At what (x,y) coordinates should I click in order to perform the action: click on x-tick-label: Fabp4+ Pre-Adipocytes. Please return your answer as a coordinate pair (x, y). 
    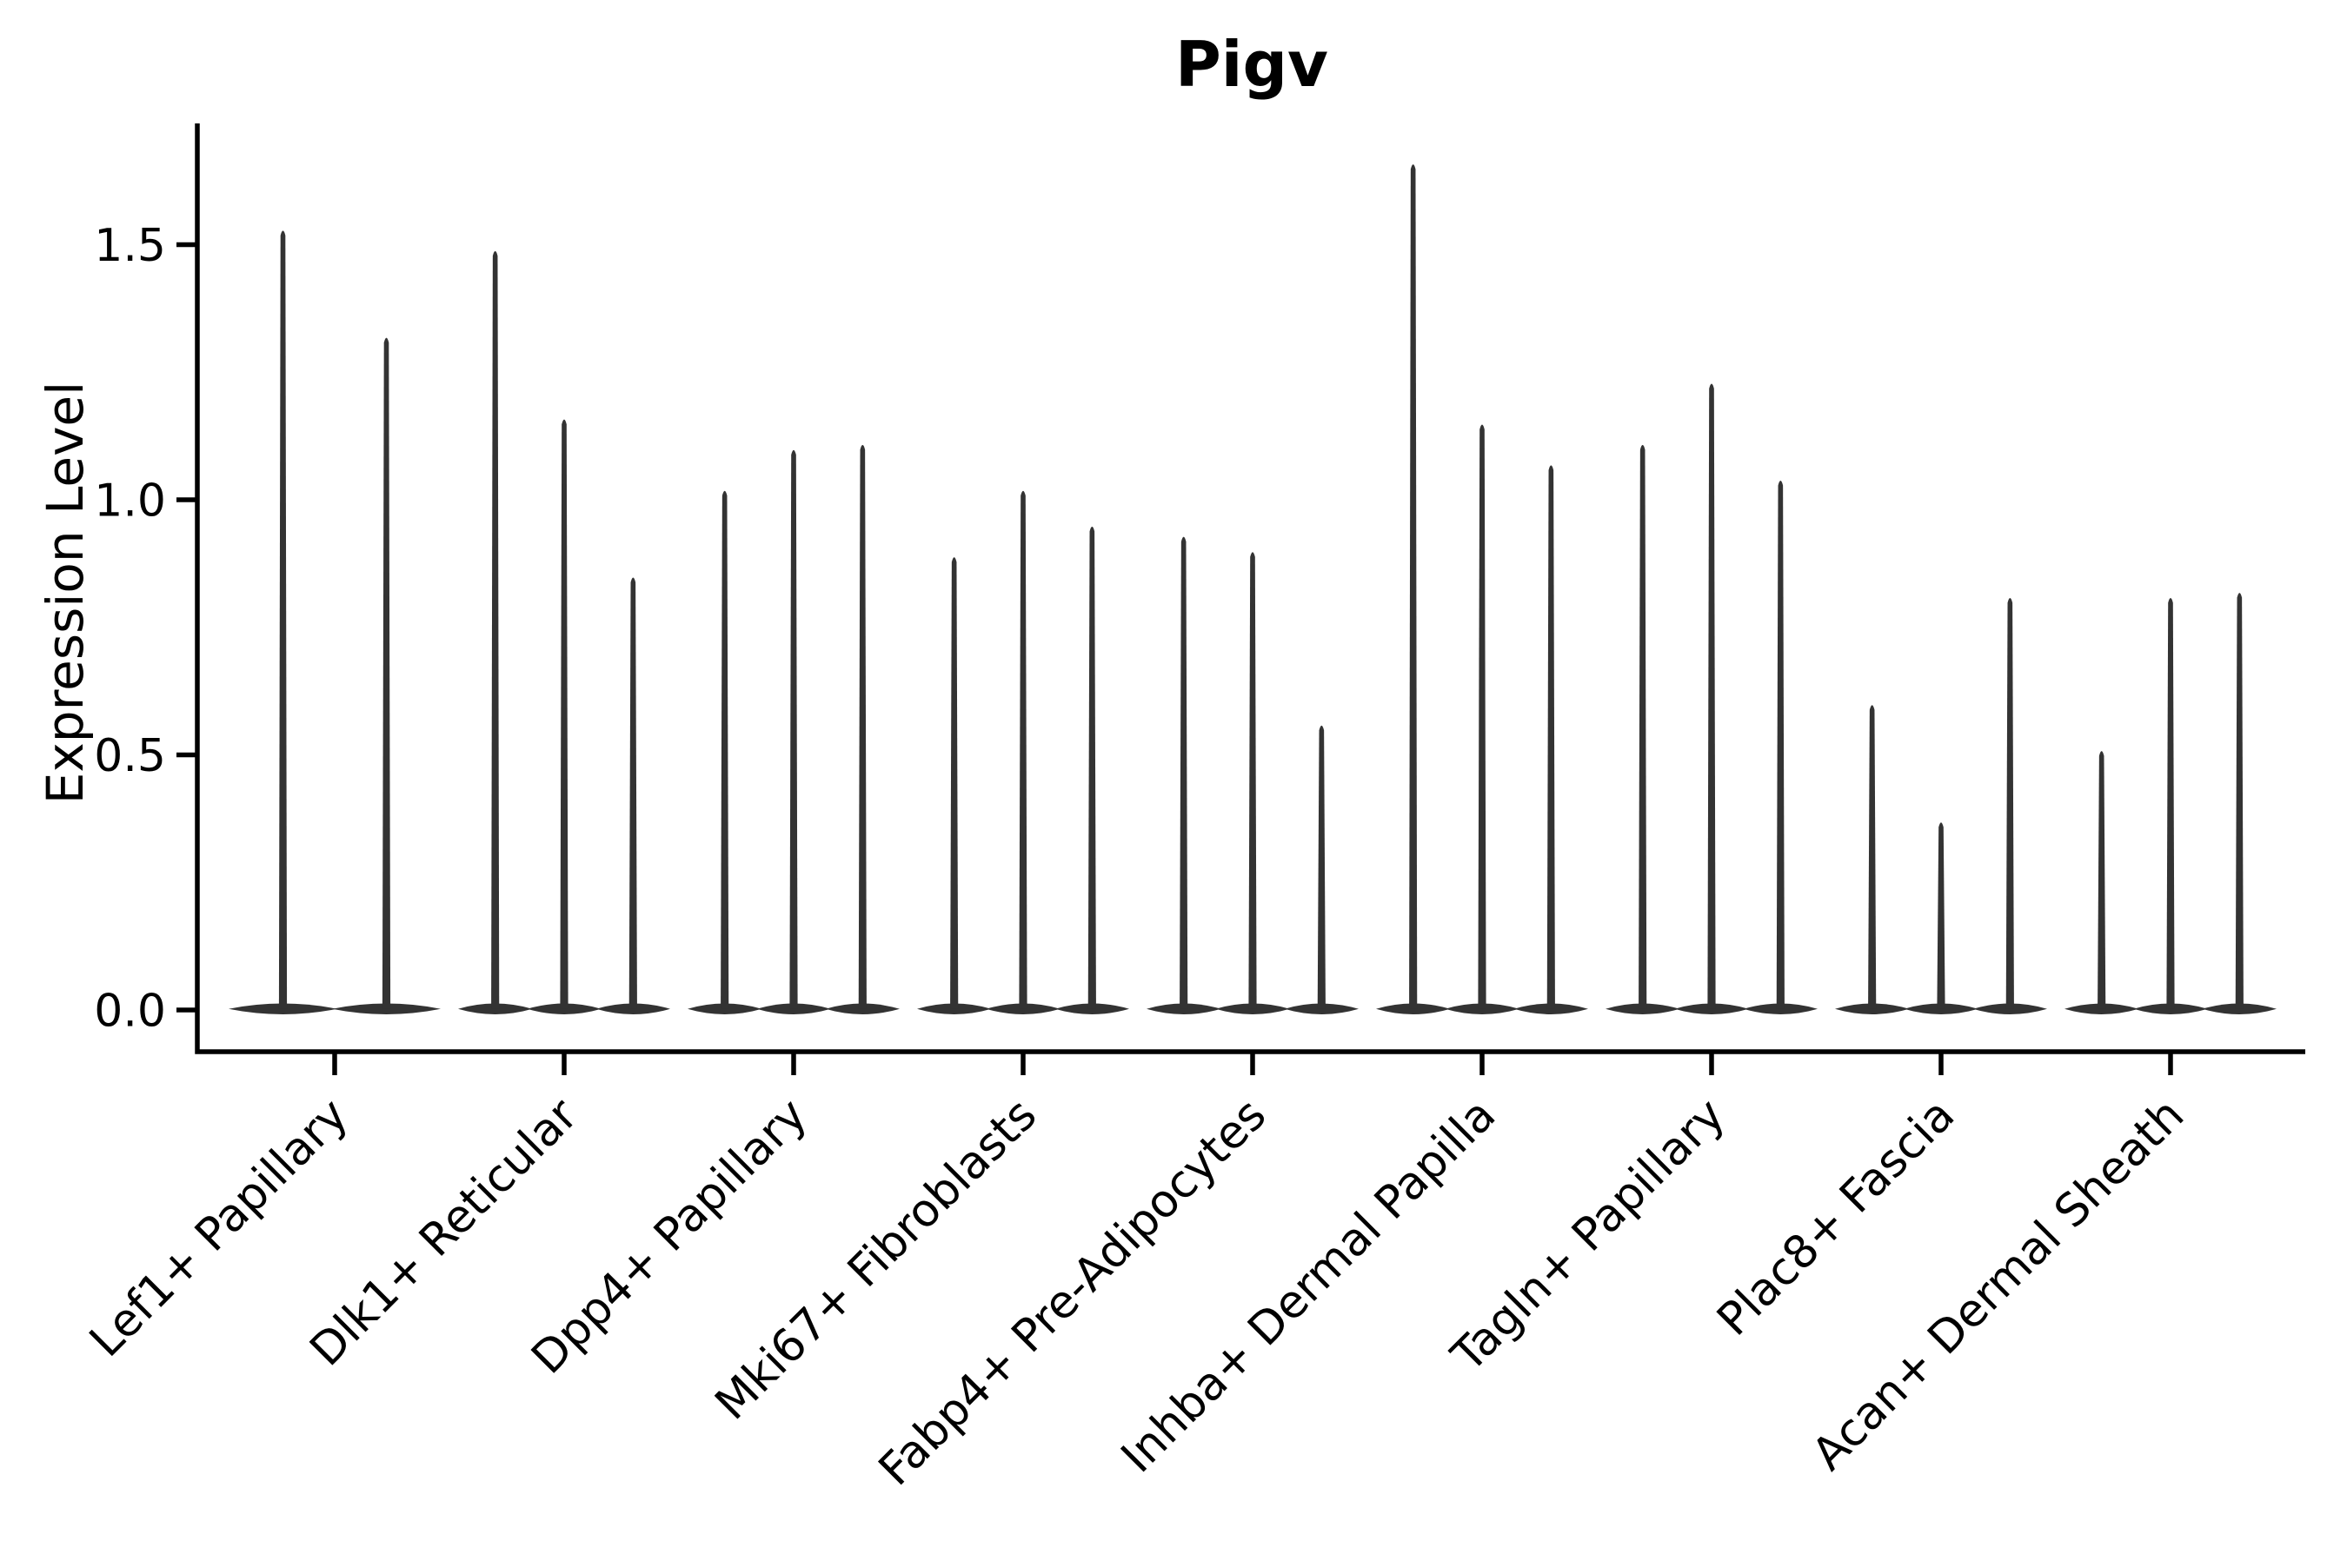
    Looking at the image, I should click on (1072, 1292).